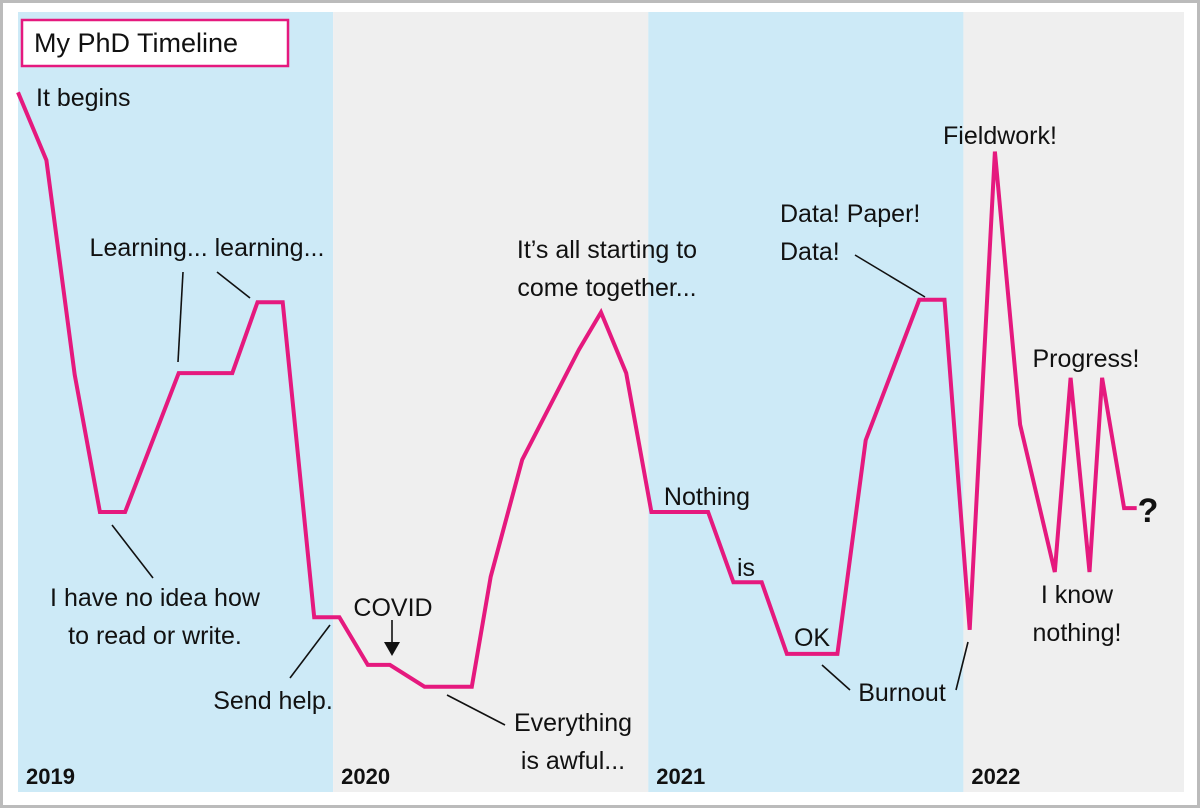 This screenshot has width=1200, height=808. I want to click on annotation: Data! Paper!, so click(850, 214).